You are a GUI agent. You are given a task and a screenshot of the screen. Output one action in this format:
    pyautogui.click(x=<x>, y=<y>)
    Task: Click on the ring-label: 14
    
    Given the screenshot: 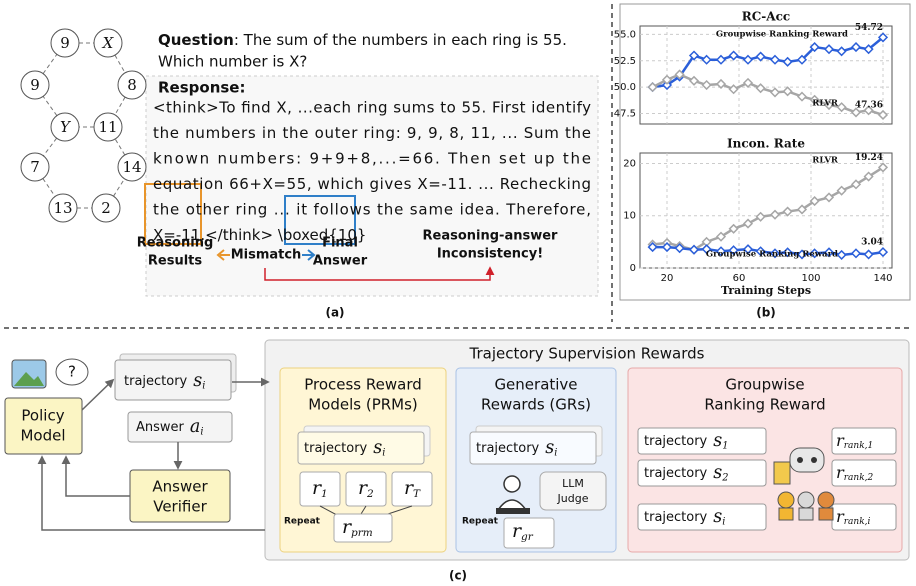 What is the action you would take?
    pyautogui.click(x=131, y=167)
    